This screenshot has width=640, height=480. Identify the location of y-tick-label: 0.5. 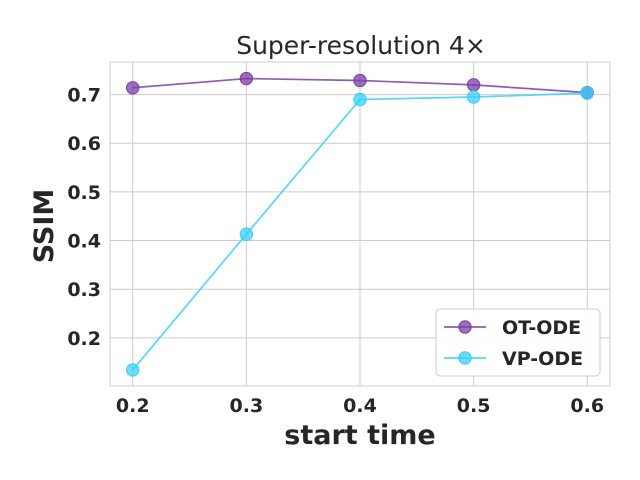
(84, 193).